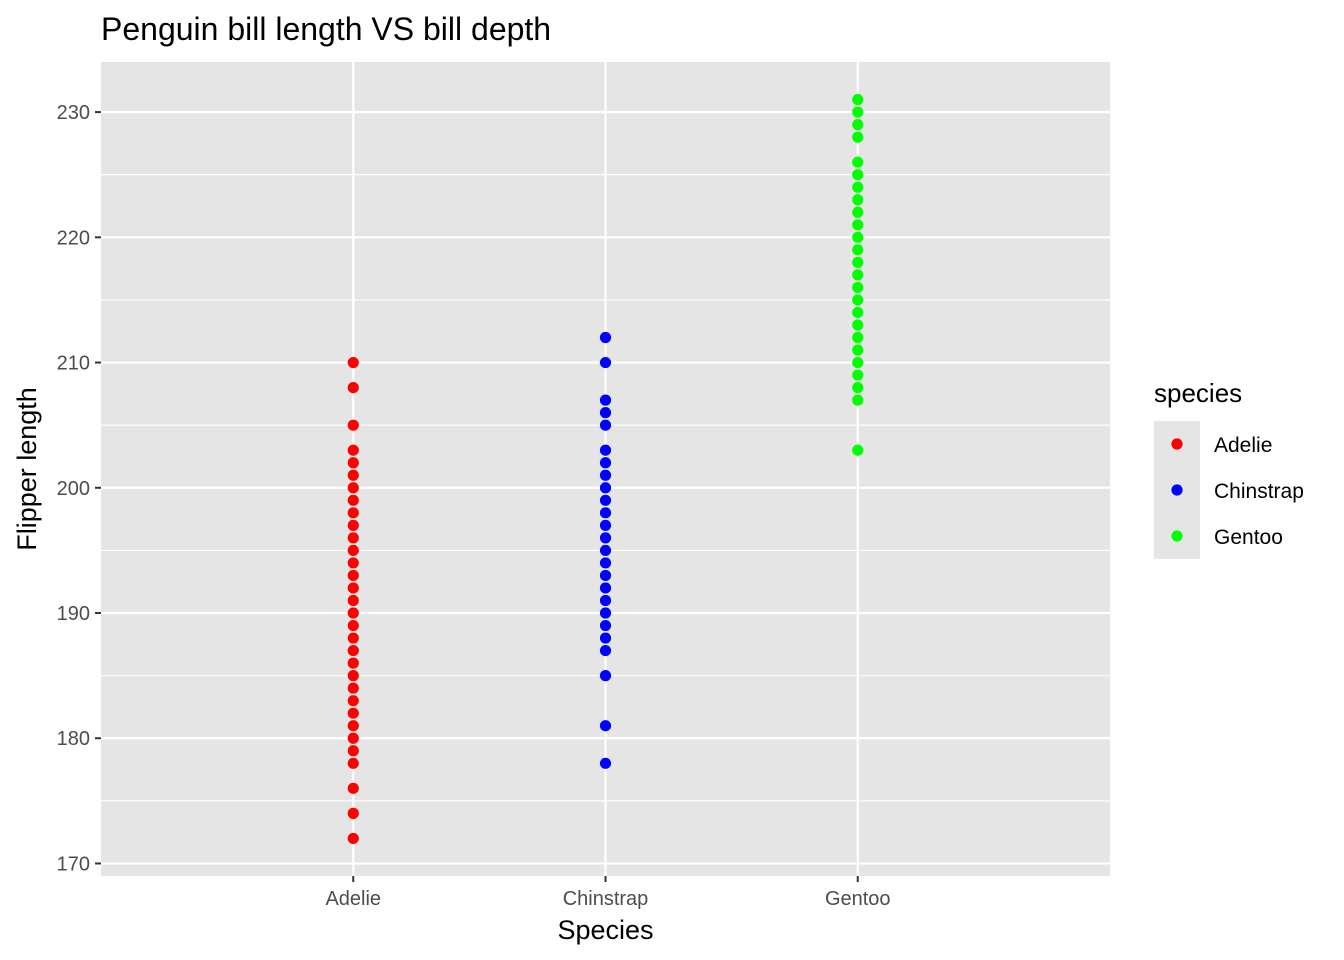  I want to click on legend-label: Gentoo, so click(1248, 537).